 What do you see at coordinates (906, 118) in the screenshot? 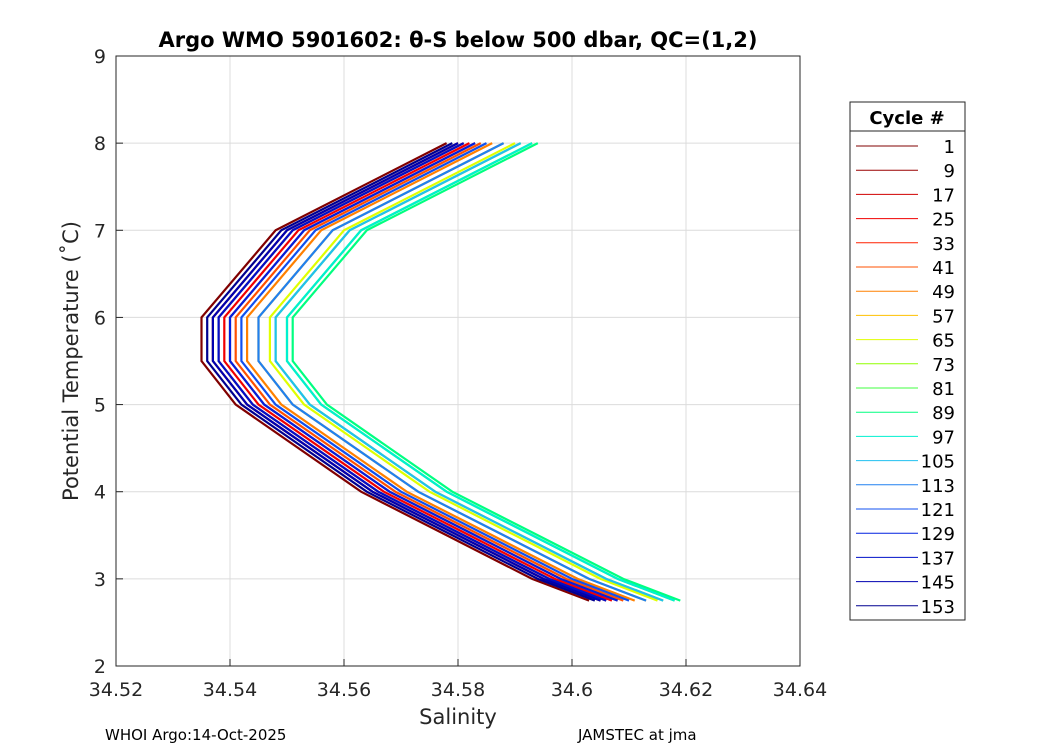
I see `legend-title: Cycle #` at bounding box center [906, 118].